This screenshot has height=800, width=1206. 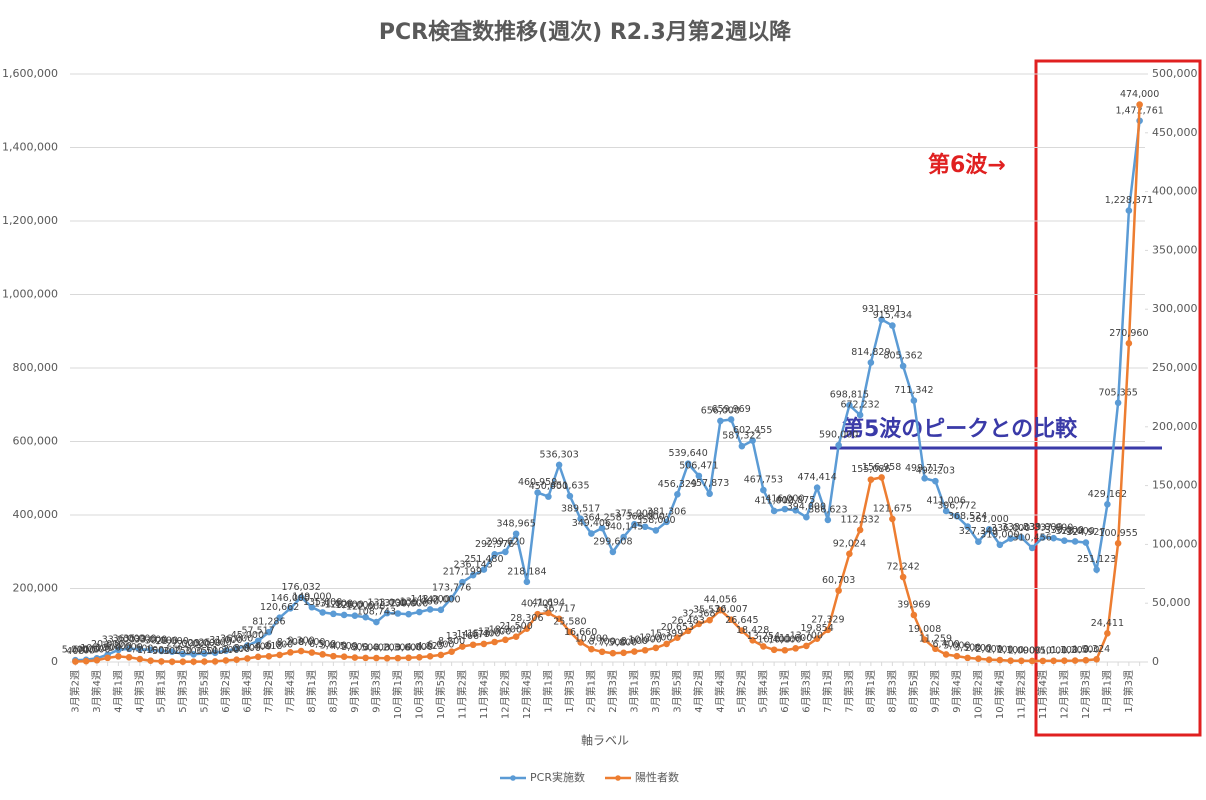 I want to click on data-label: 4,818, so click(x=268, y=646).